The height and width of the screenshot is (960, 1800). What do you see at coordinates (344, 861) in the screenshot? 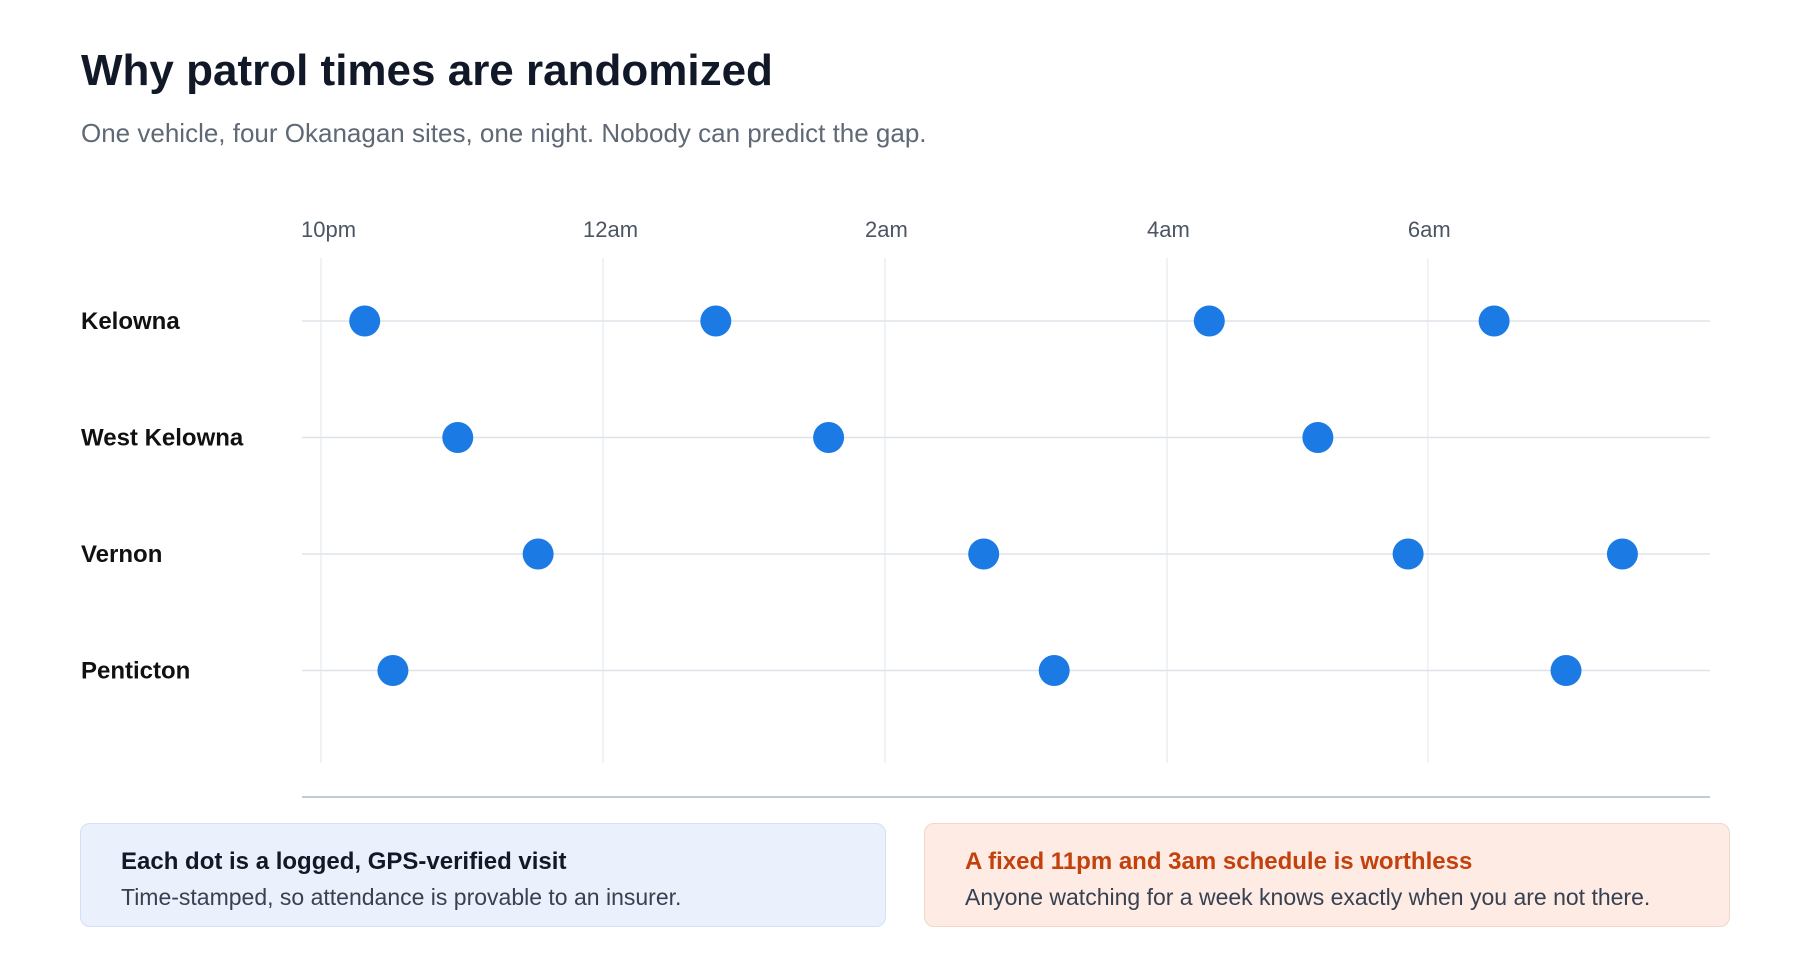
I see `info-note-title: Each dot is a logged, GPS-verified visit` at bounding box center [344, 861].